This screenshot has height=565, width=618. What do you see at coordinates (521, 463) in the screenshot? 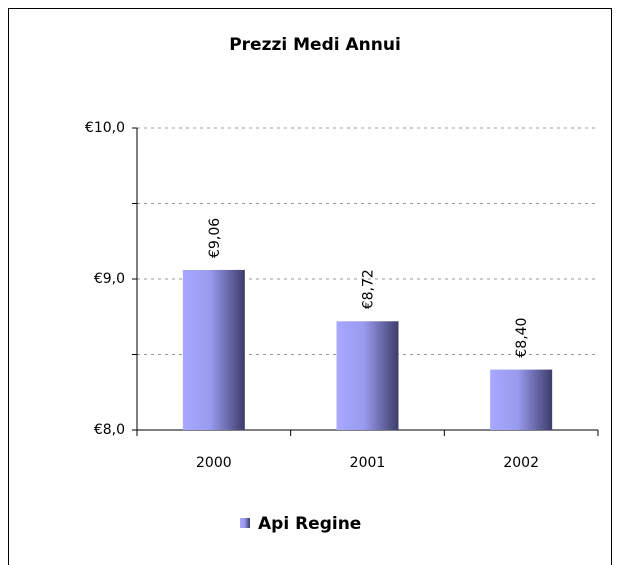
I see `x-tick-label: 2002` at bounding box center [521, 463].